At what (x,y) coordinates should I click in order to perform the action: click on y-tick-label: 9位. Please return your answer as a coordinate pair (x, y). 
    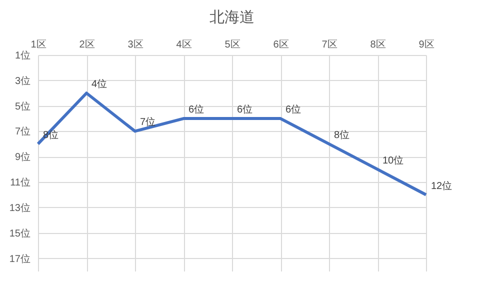
    Looking at the image, I should click on (22, 157).